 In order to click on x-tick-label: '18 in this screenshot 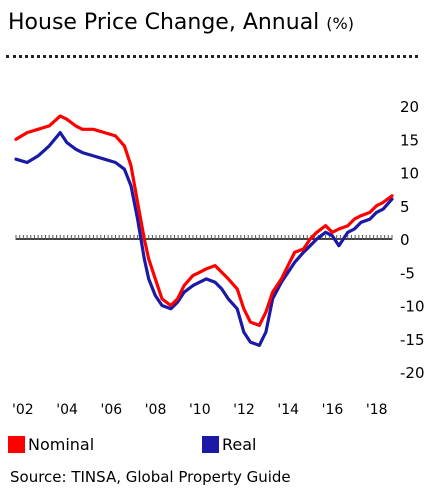, I will do `click(377, 410)`.